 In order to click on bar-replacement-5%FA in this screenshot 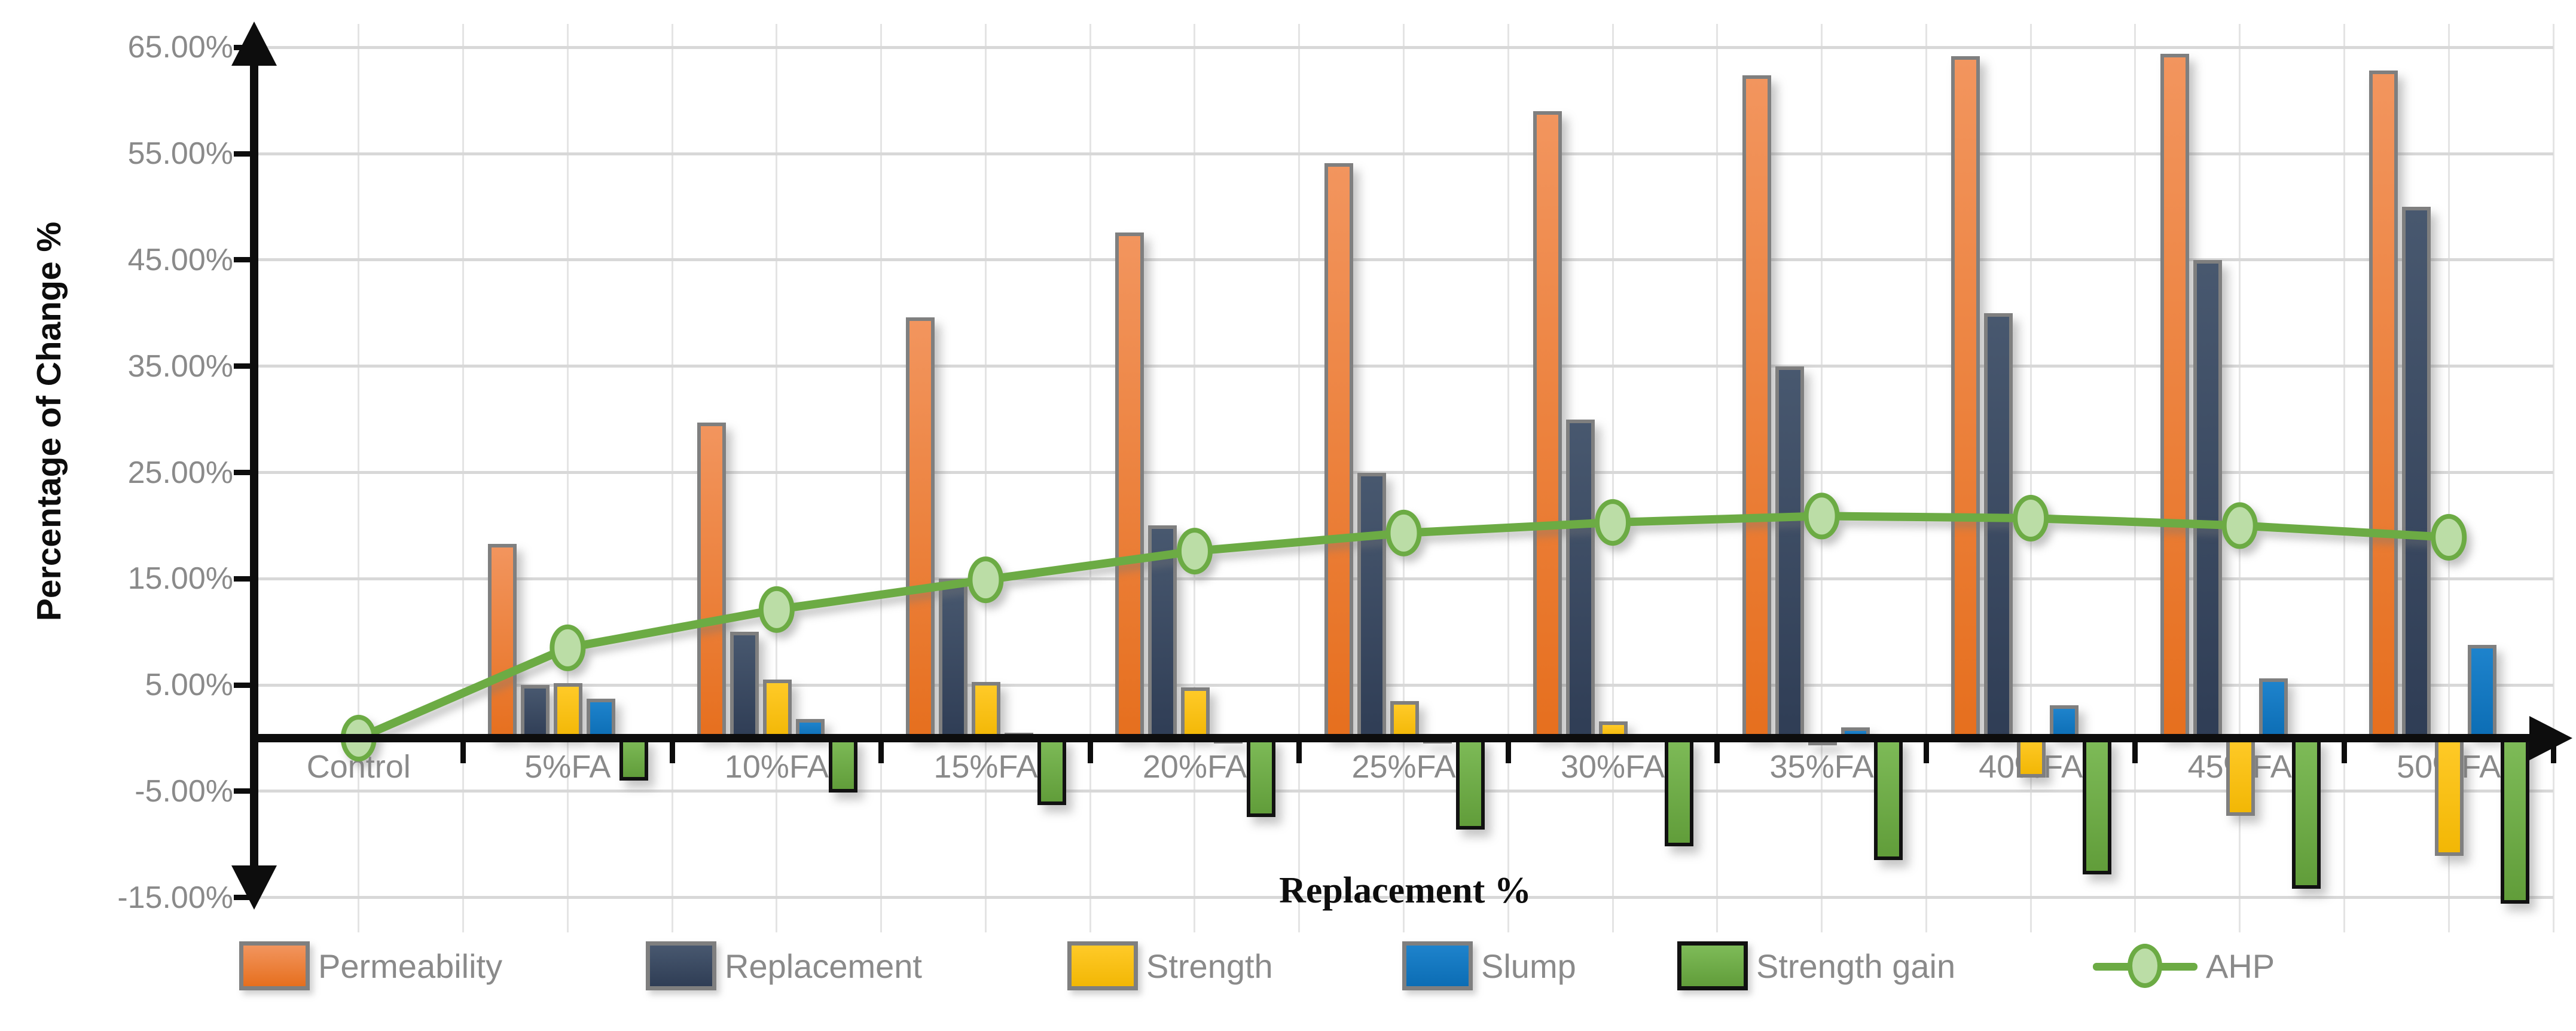, I will do `click(535, 712)`.